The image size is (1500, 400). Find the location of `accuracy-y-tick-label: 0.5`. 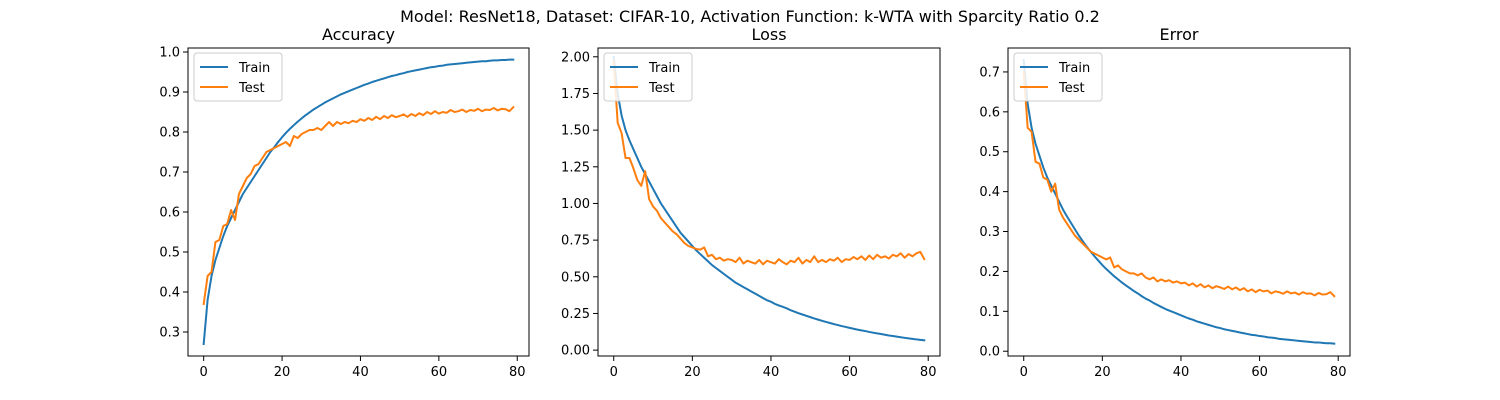

accuracy-y-tick-label: 0.5 is located at coordinates (169, 253).